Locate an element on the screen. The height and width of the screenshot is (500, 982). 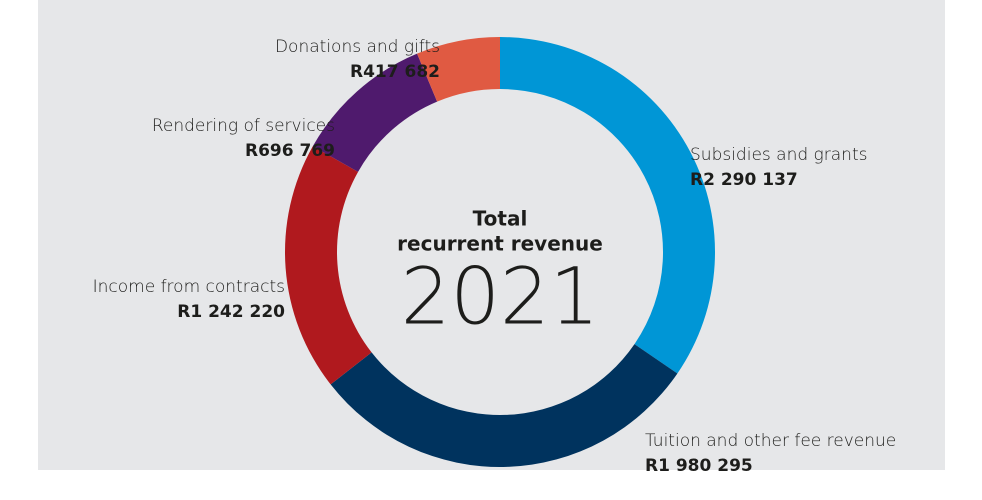
segment-label: Subsidies and grants is located at coordinates (778, 155).